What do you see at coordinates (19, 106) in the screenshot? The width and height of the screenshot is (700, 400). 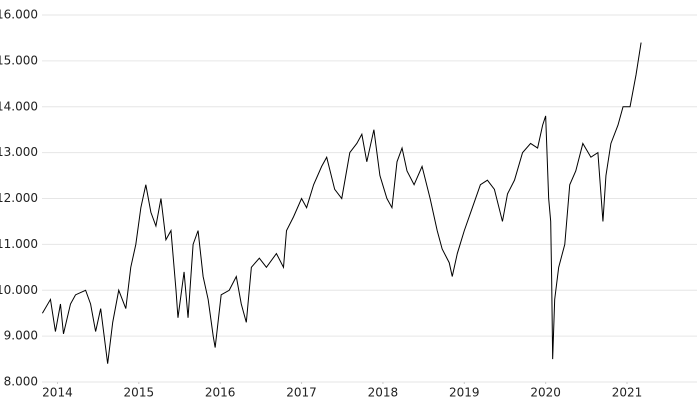 I see `y-tick-label: 14.000` at bounding box center [19, 106].